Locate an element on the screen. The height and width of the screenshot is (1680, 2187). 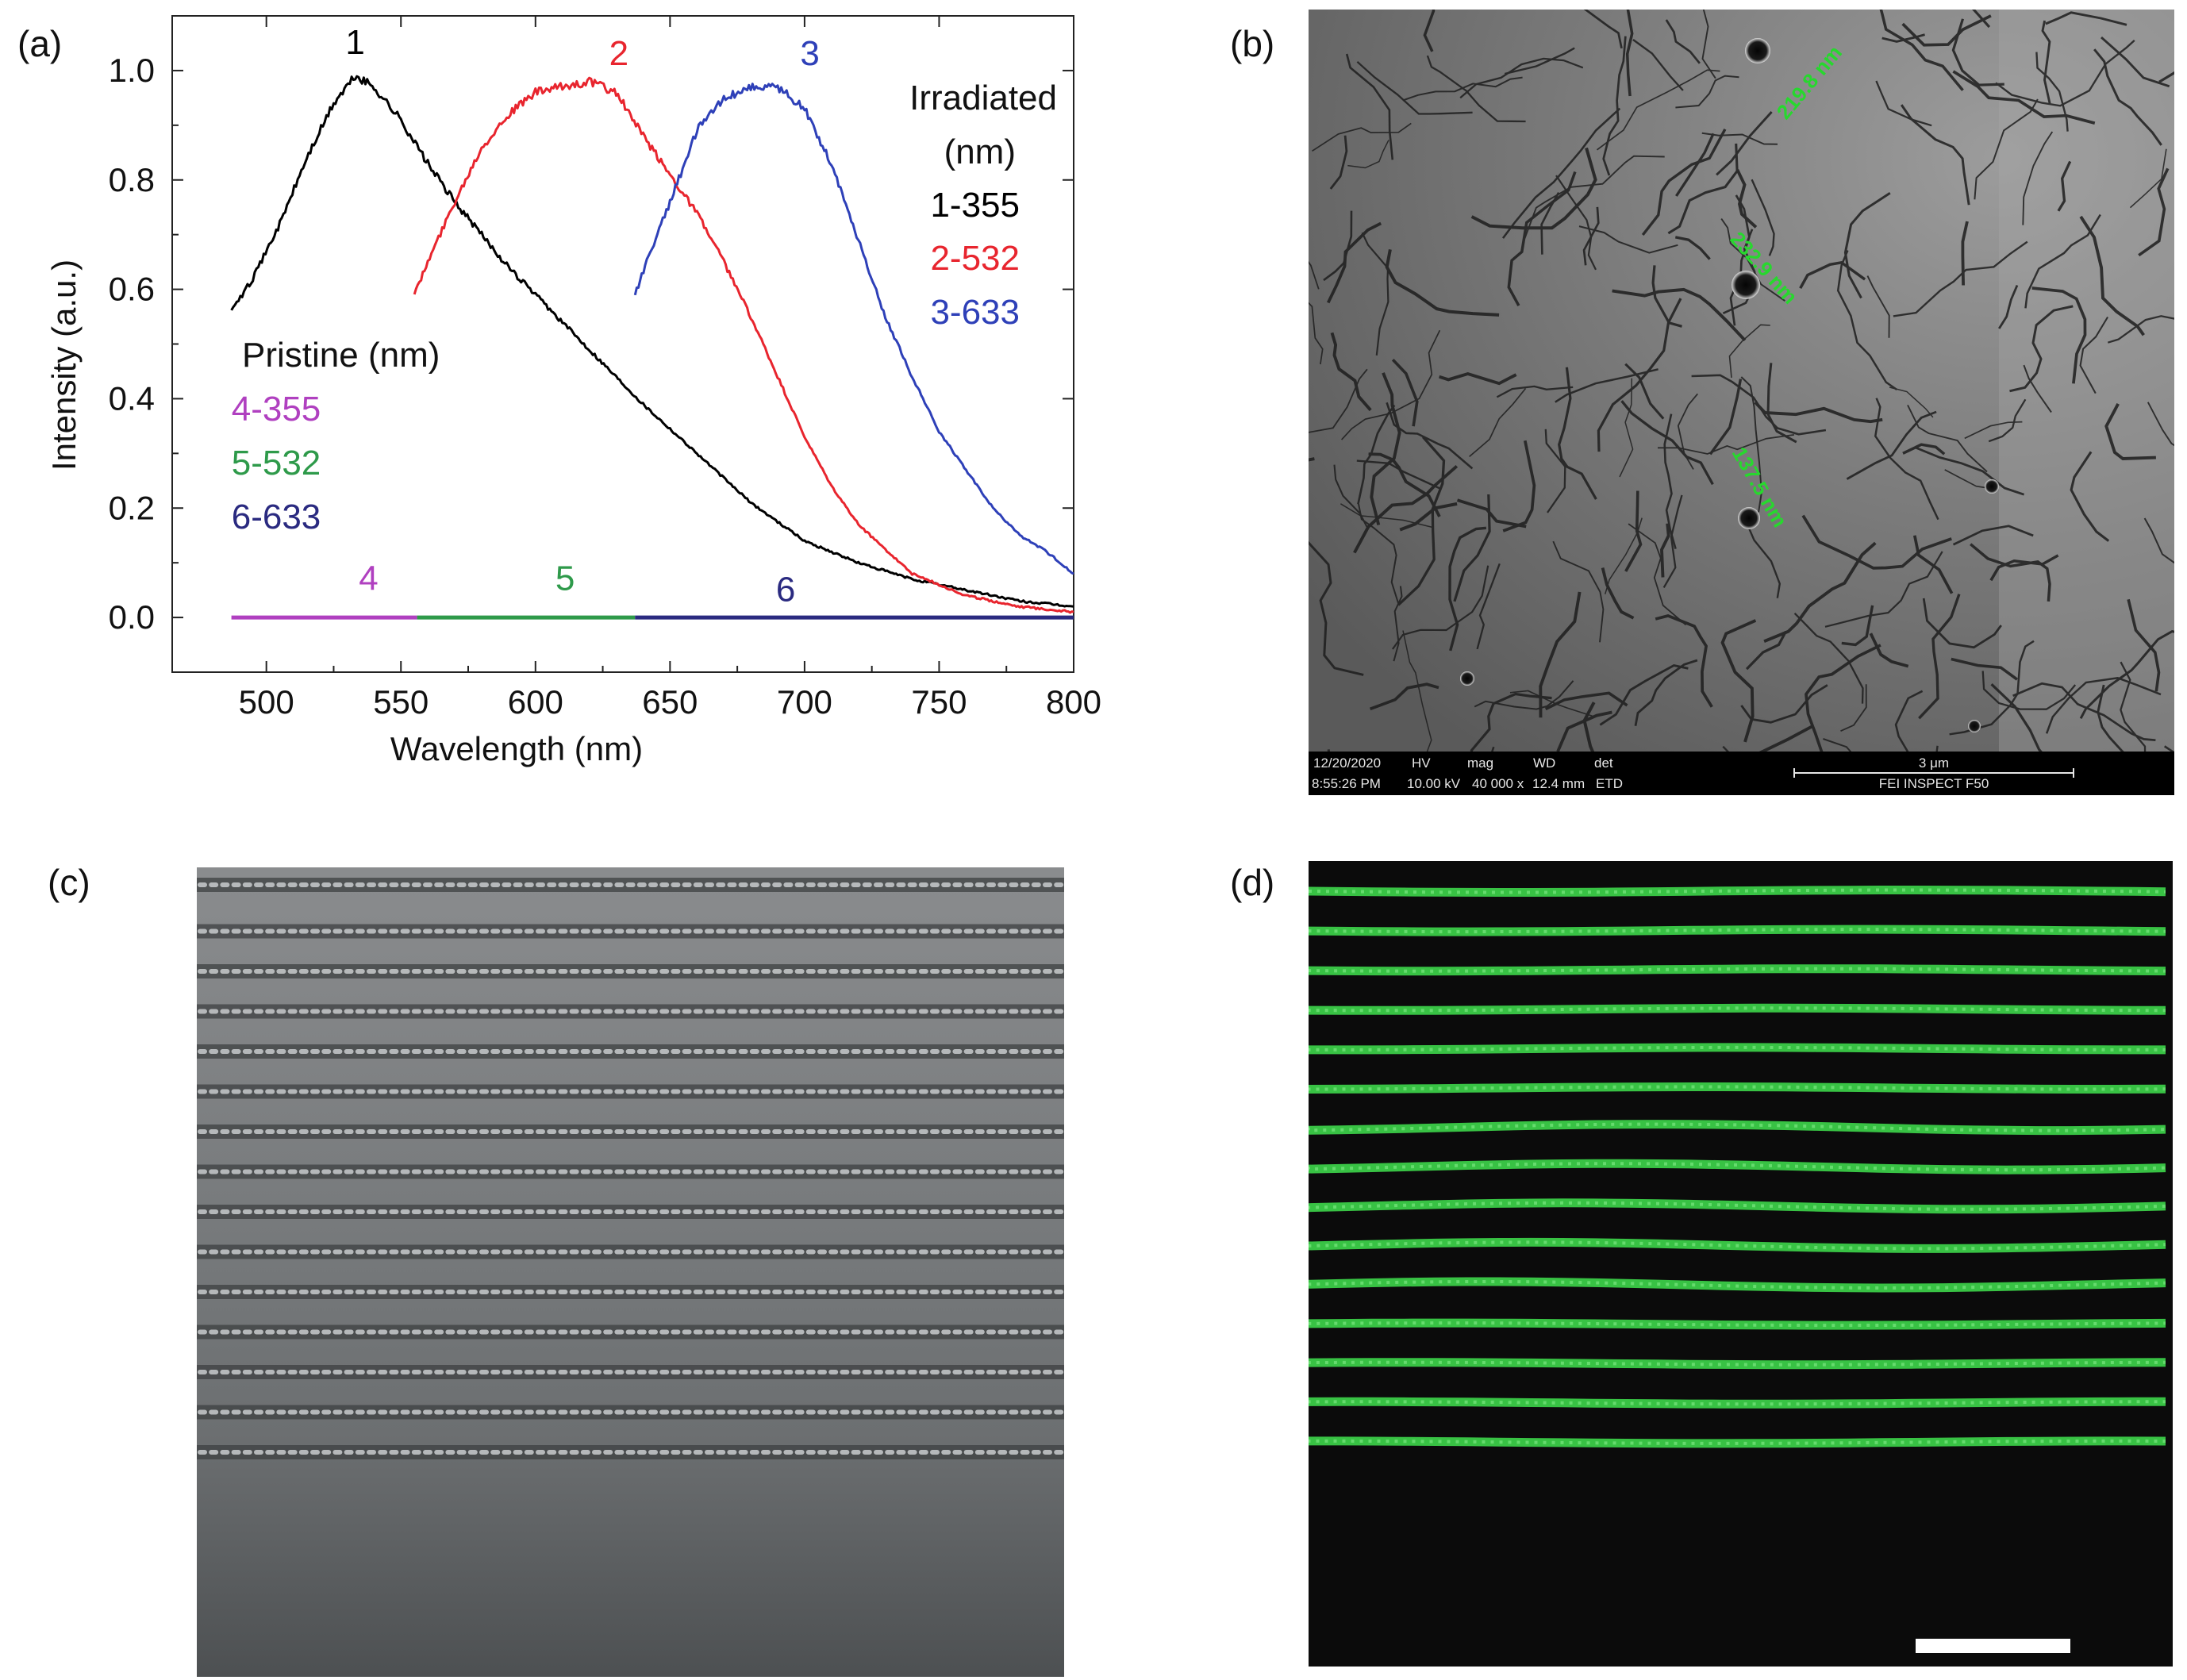
x-tick-label: 800 is located at coordinates (1073, 702).